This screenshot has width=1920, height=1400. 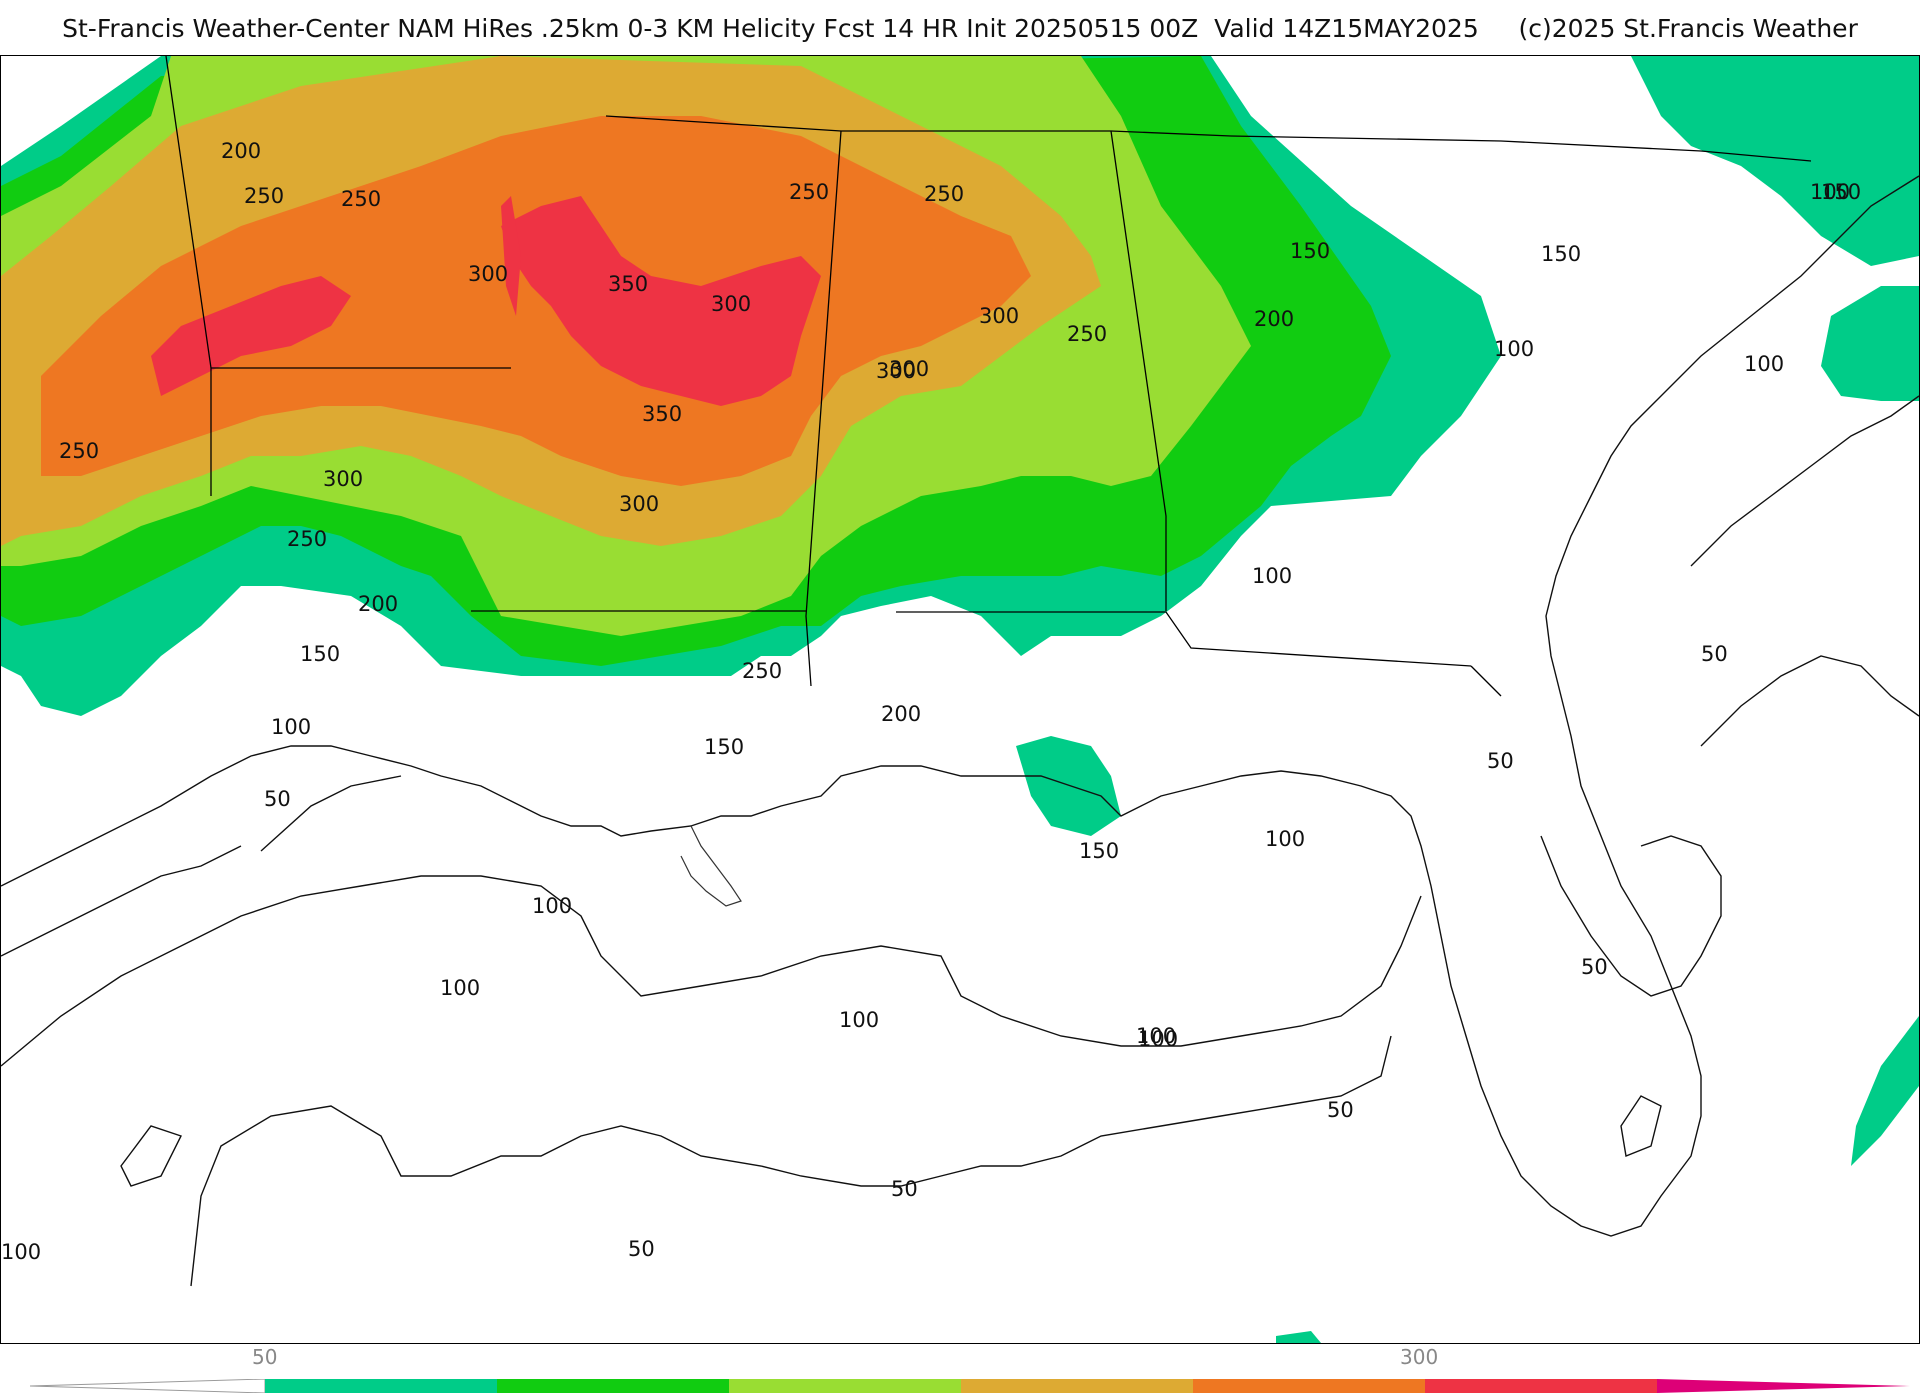 I want to click on colorbar-arrow-left, so click(x=148, y=1386).